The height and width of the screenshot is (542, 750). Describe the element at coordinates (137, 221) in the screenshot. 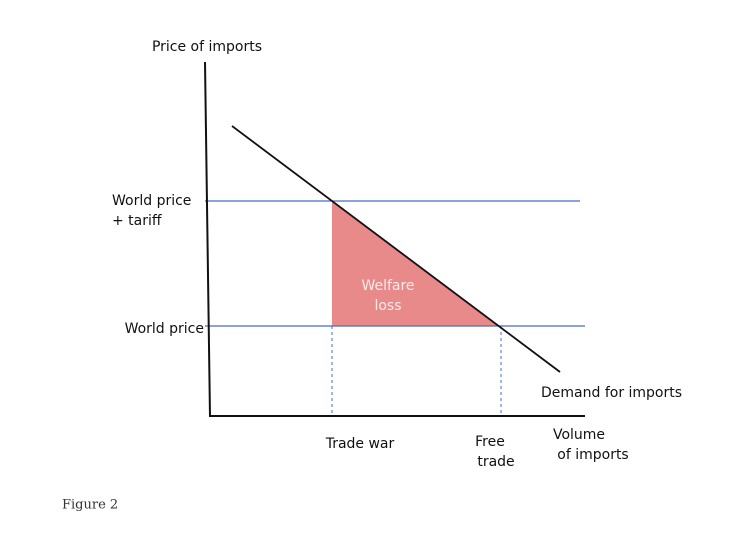

I see `tariff-price-label: + tariff` at that location.